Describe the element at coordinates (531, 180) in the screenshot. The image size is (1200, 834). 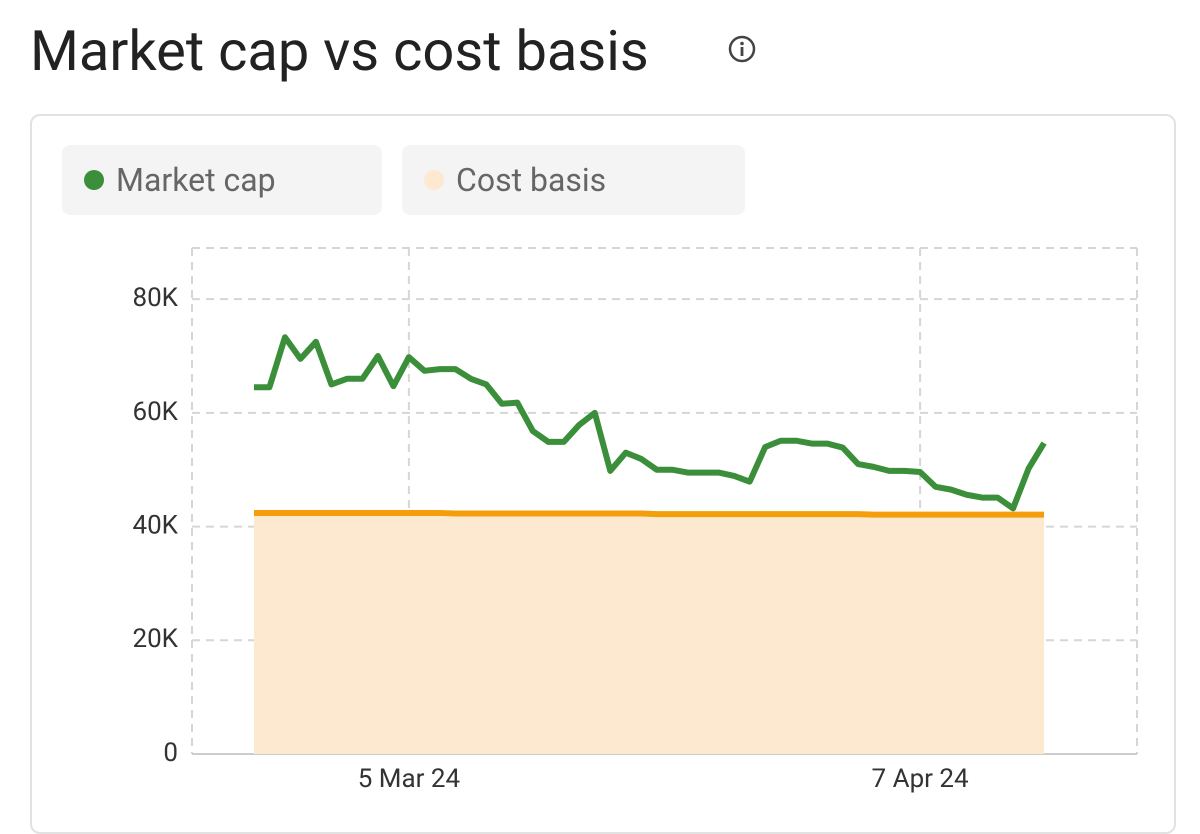
I see `legend-label: Cost basis` at that location.